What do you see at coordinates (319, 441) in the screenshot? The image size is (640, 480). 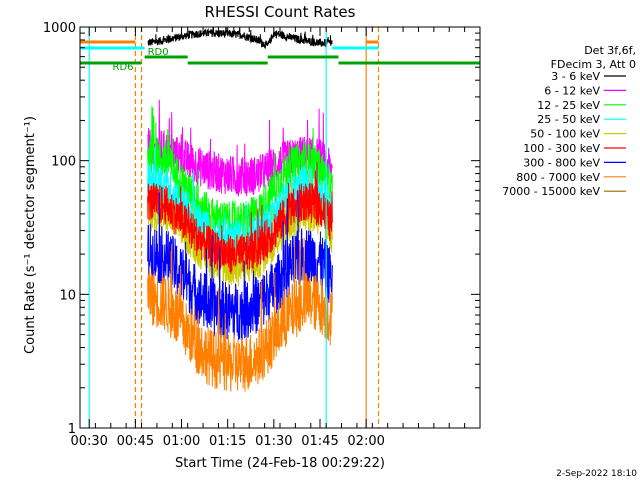 I see `x-tick-label-5: 01:45` at bounding box center [319, 441].